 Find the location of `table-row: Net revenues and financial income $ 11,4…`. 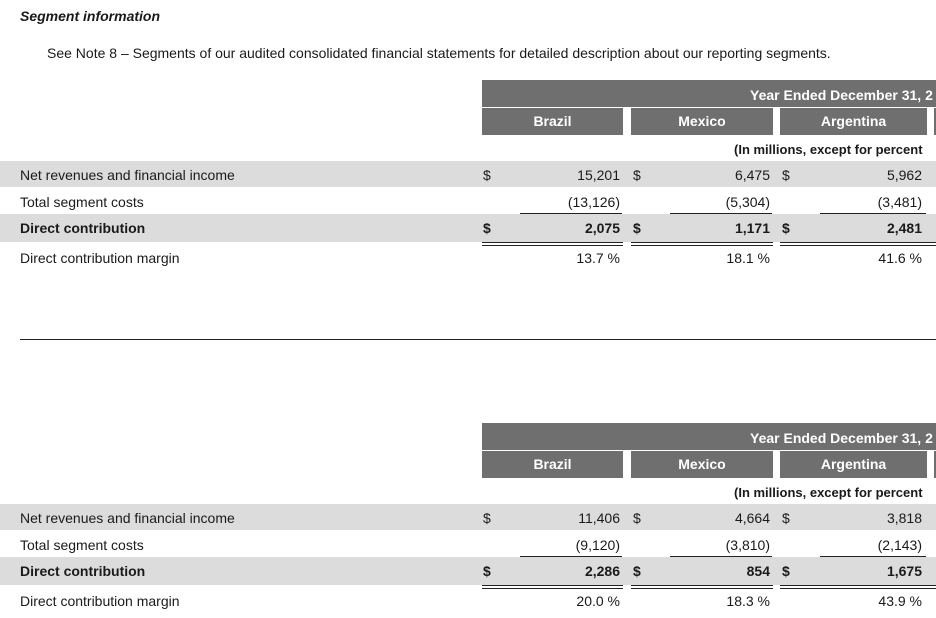

table-row: Net revenues and financial income $ 11,4… is located at coordinates (468, 517).